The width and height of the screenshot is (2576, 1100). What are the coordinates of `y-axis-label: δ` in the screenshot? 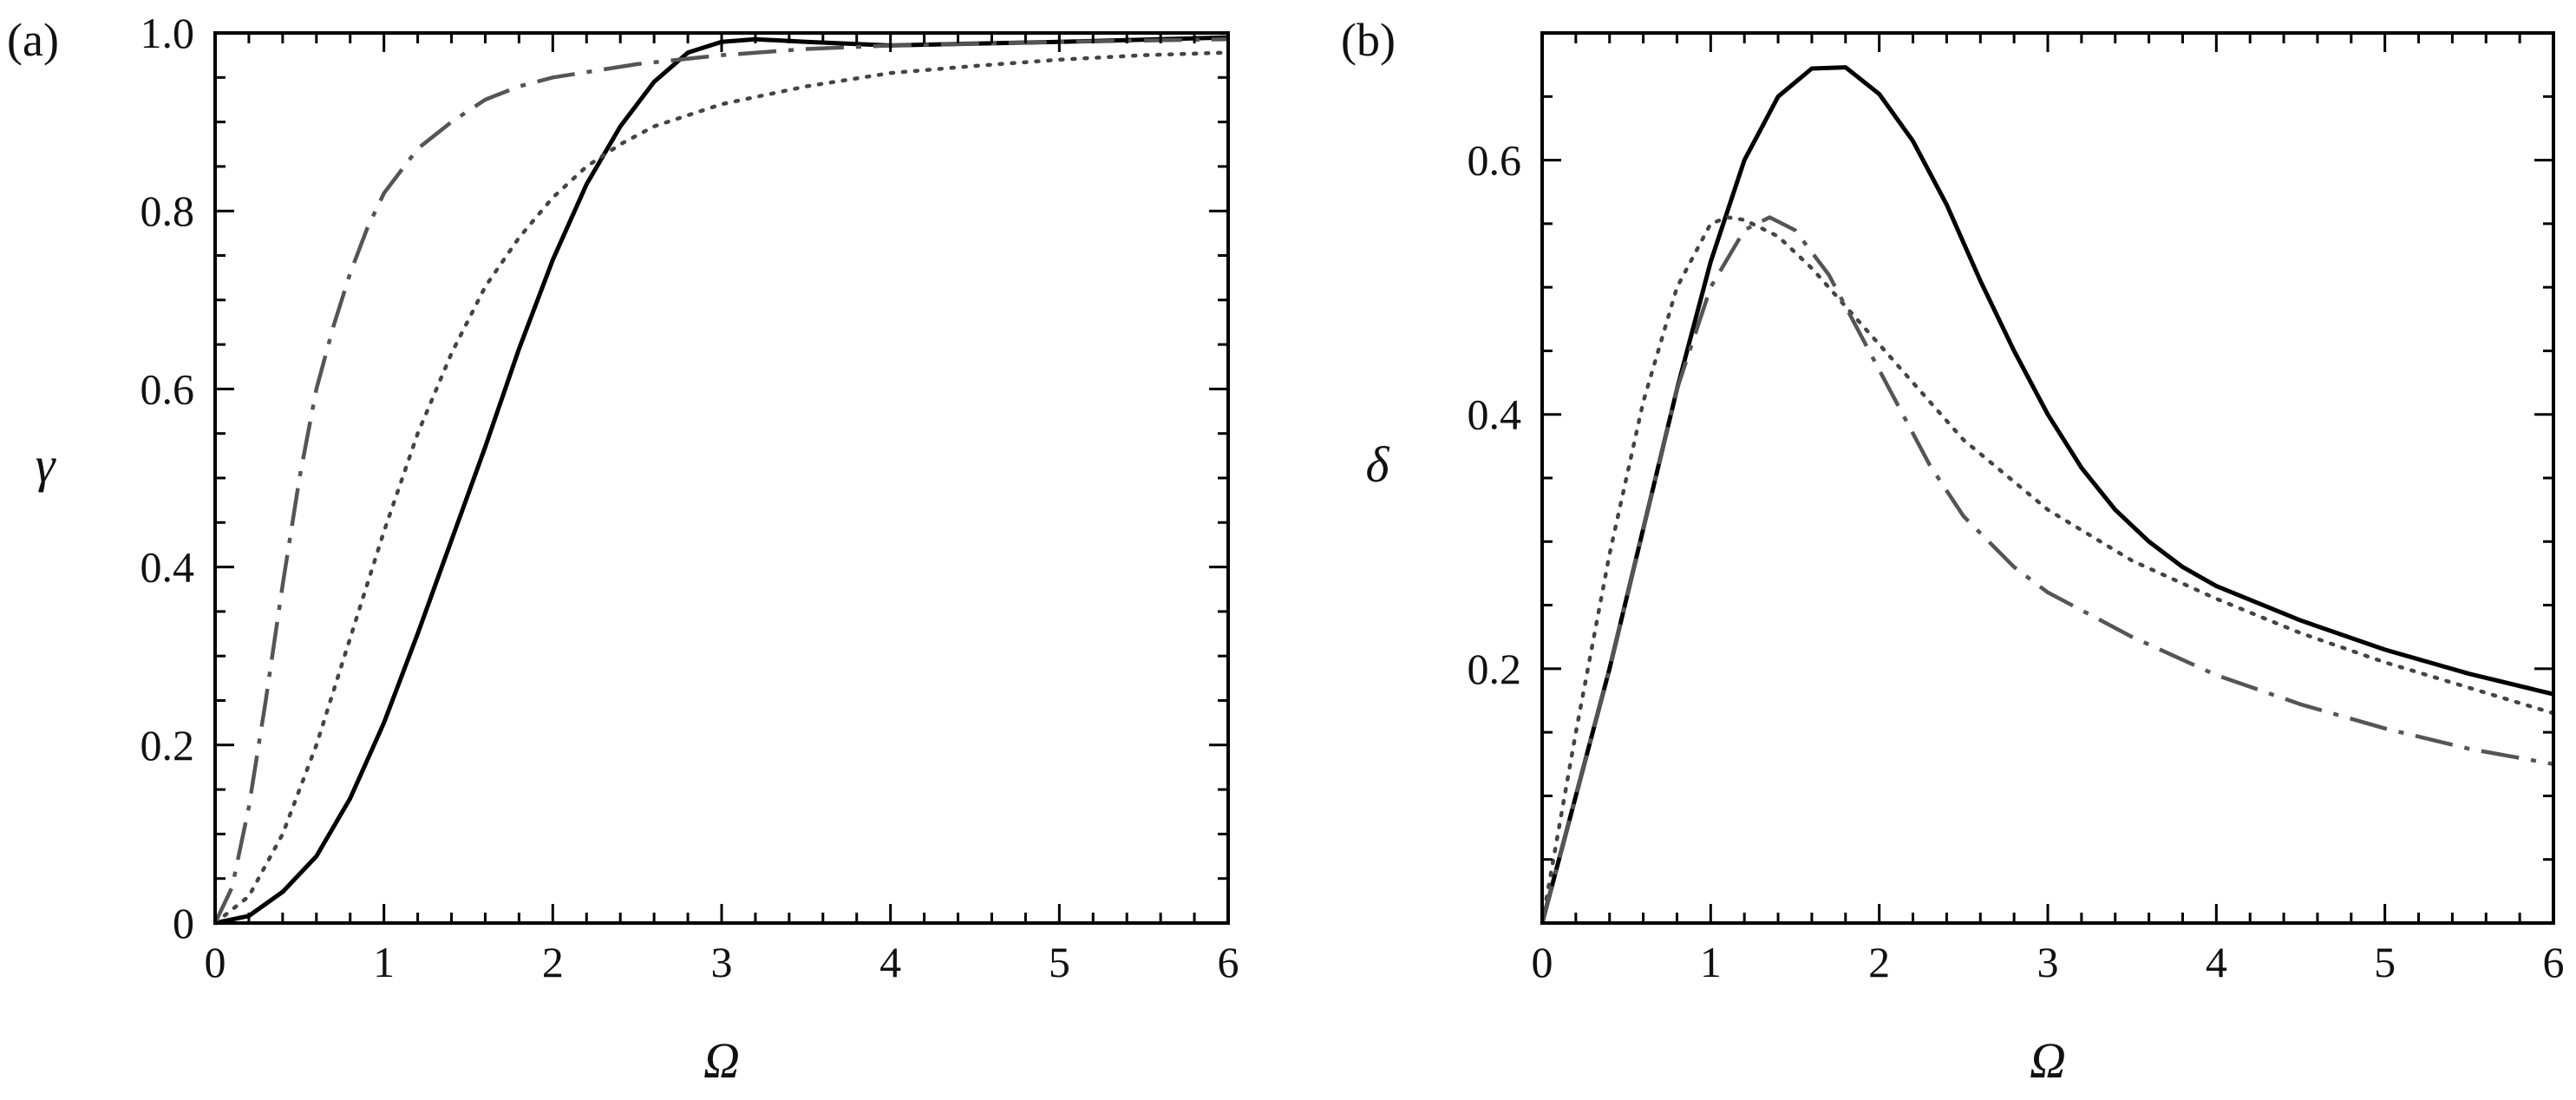 It's located at (1378, 465).